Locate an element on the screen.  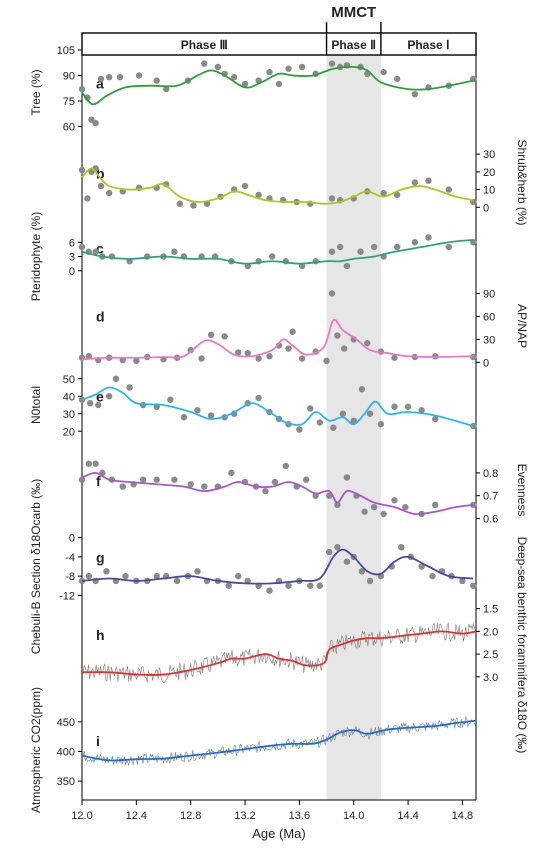
y-tick-label: 400 is located at coordinates (66, 752).